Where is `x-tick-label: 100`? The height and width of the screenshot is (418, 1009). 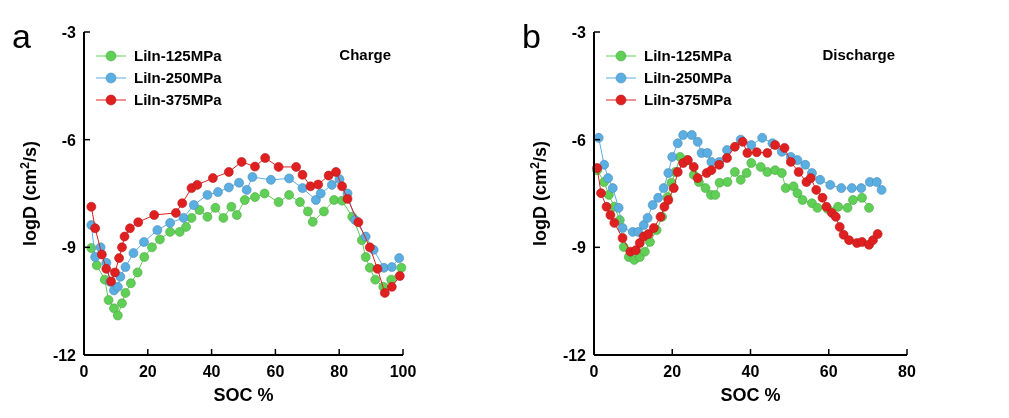
x-tick-label: 100 is located at coordinates (403, 371).